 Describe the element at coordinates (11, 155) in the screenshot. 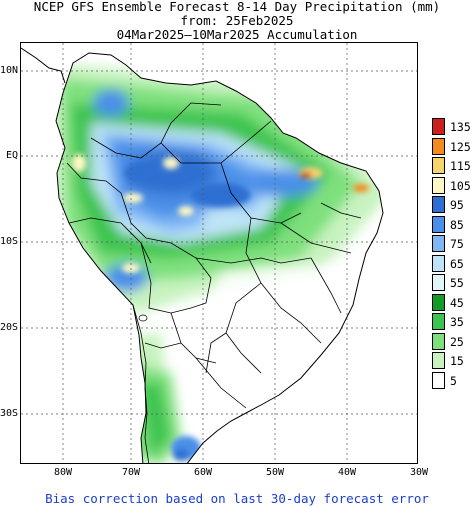

I see `lat-label-eq: EQ` at that location.